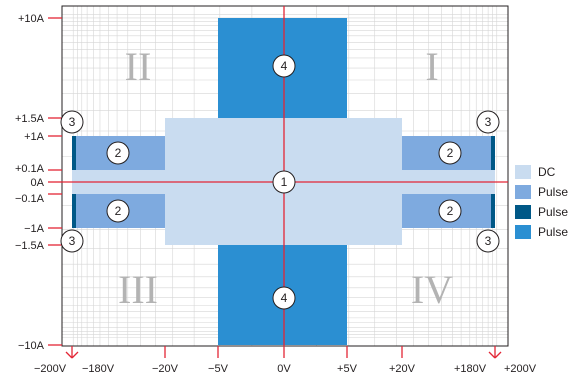  What do you see at coordinates (165, 369) in the screenshot?
I see `x-label-minus-20v: −20V` at bounding box center [165, 369].